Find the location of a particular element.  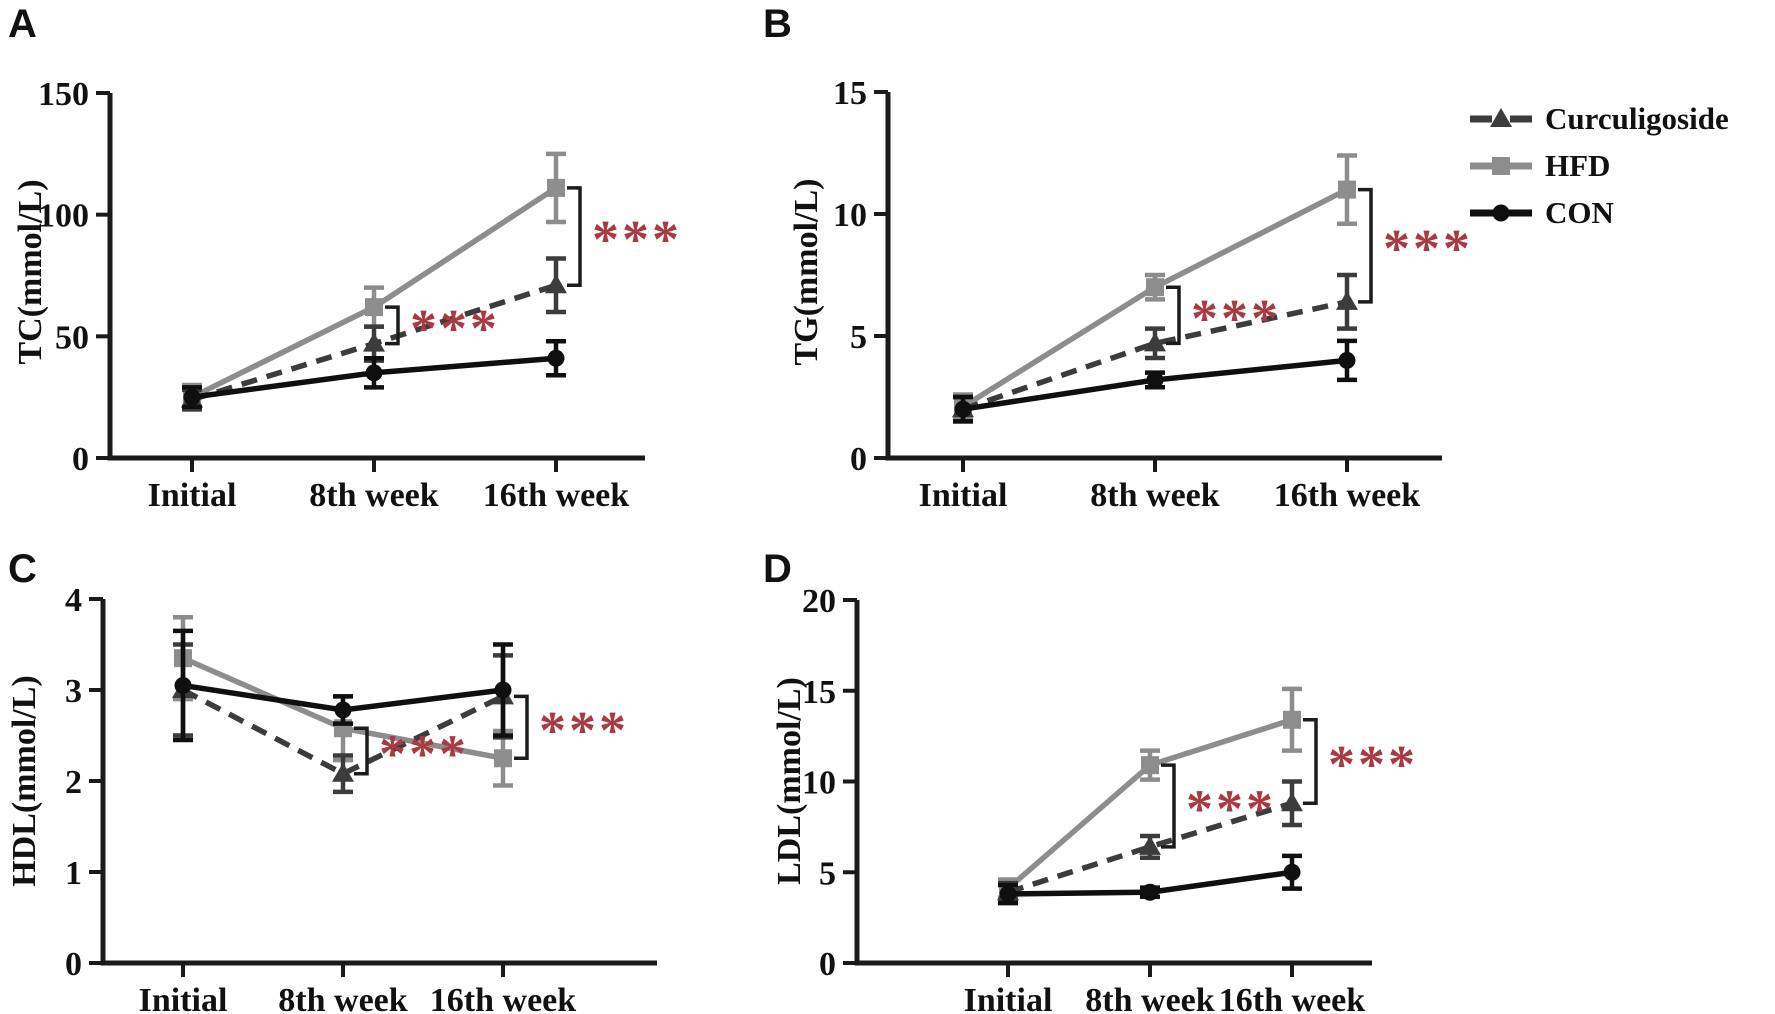

hfd-marker-icon is located at coordinates (1501, 166).